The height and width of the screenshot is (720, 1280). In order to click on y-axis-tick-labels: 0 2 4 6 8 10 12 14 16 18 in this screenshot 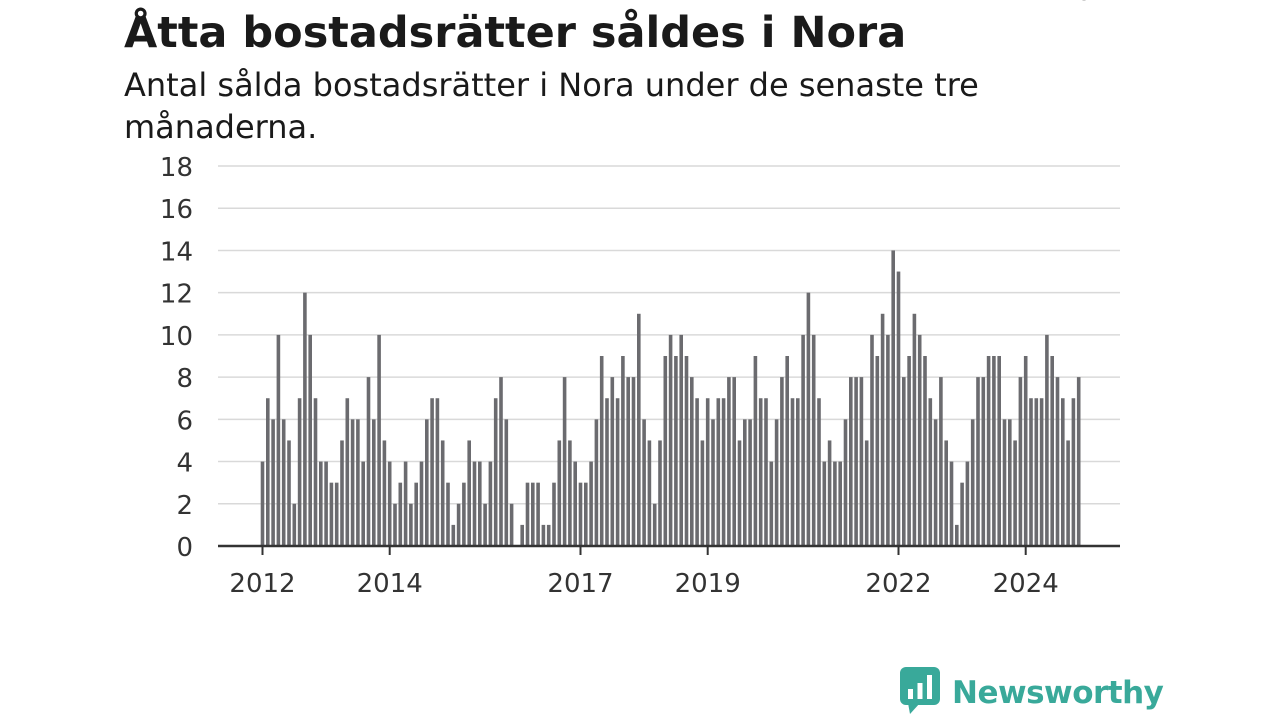, I will do `click(176, 358)`.